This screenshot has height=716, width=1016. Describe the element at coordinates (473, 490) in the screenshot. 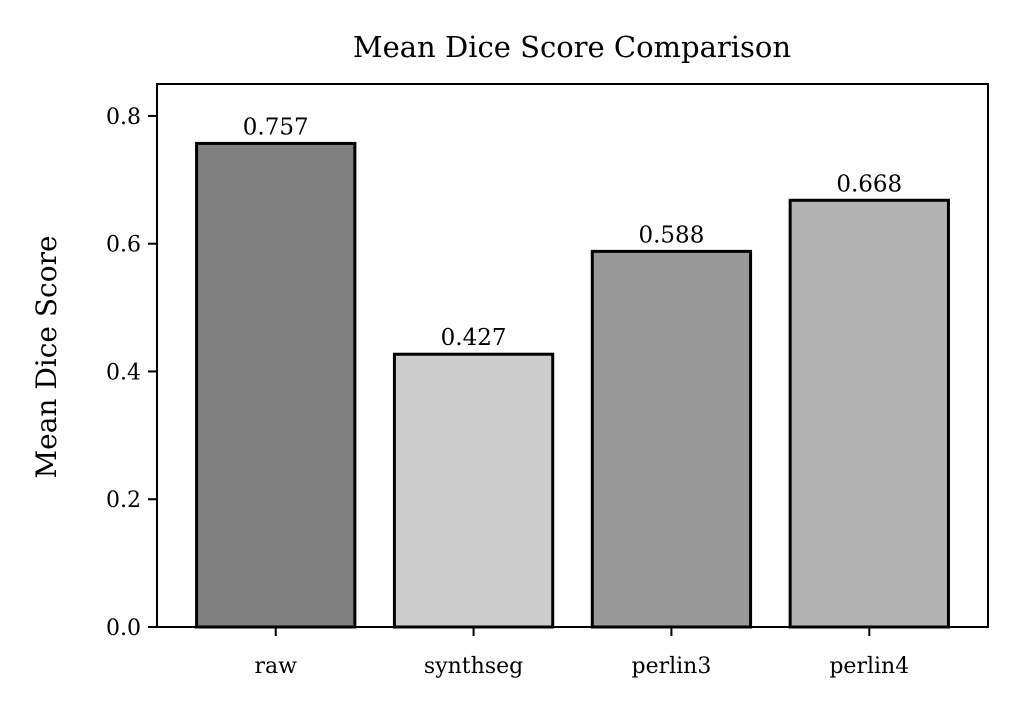

I see `bar-synthseg` at that location.